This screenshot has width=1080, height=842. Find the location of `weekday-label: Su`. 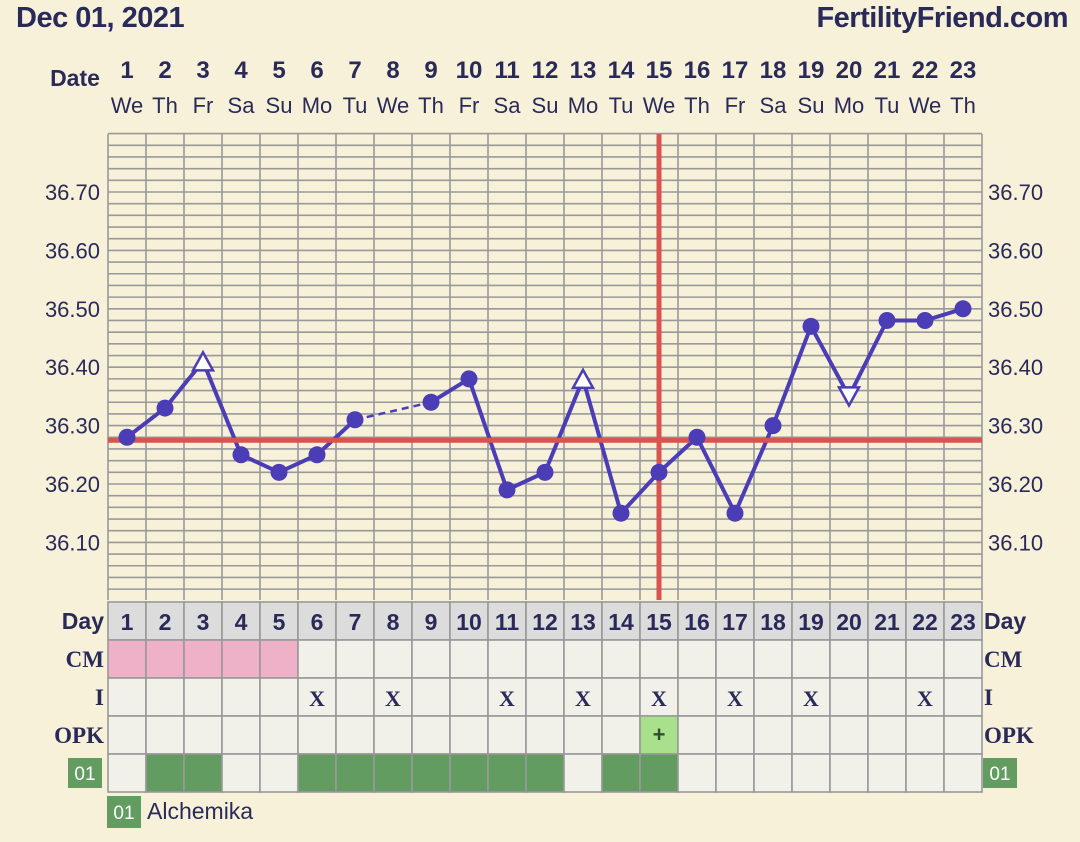

weekday-label: Su is located at coordinates (279, 105).